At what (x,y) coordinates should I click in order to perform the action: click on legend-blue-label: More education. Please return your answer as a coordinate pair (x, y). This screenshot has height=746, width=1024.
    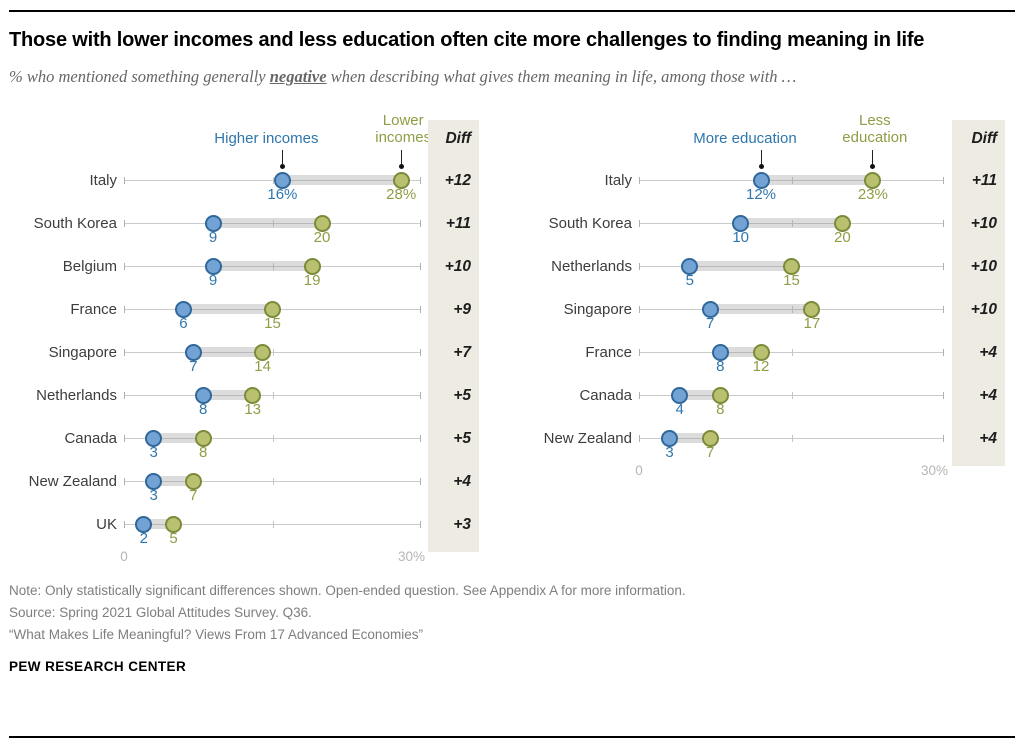
    Looking at the image, I should click on (745, 139).